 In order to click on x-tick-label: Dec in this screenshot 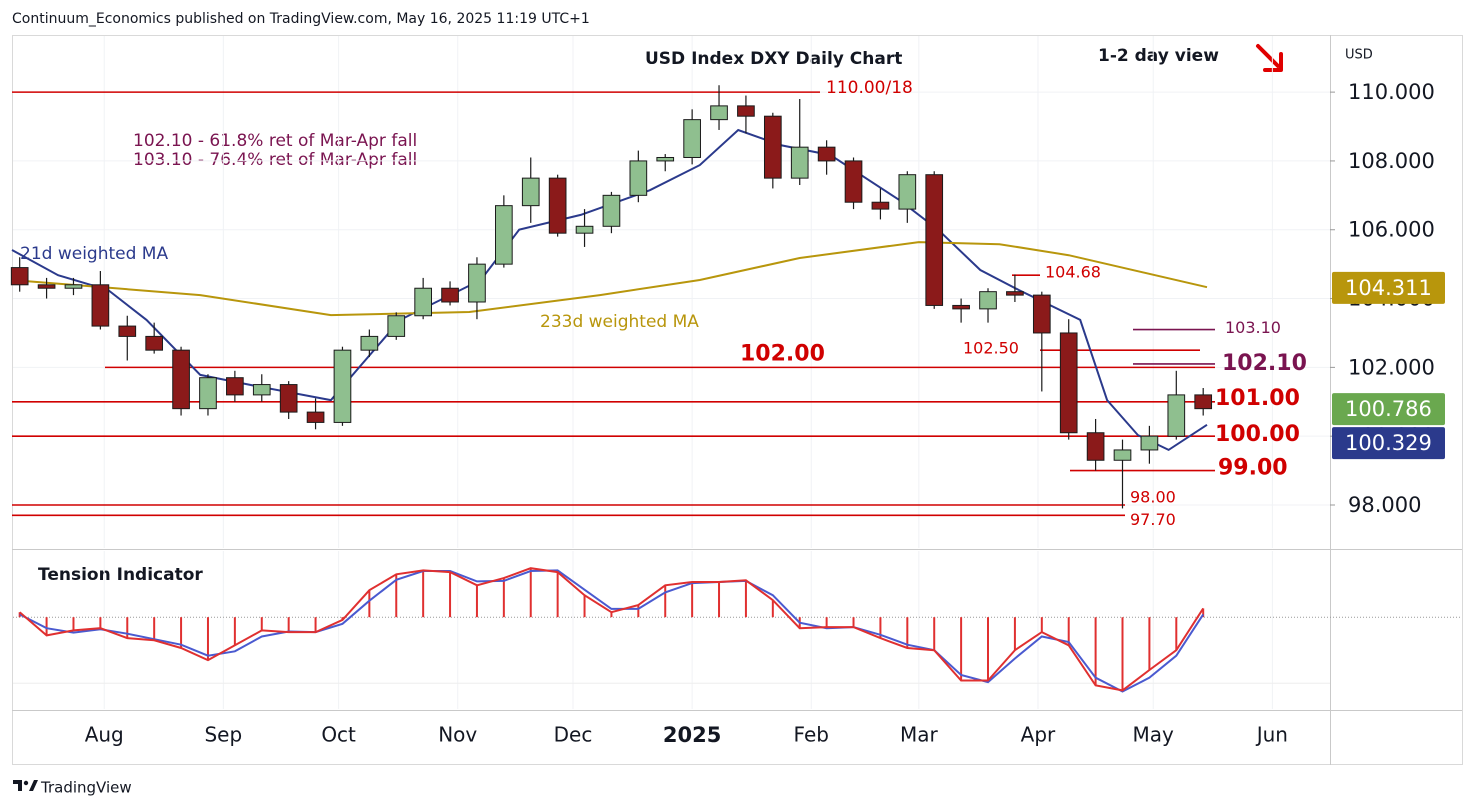, I will do `click(573, 735)`.